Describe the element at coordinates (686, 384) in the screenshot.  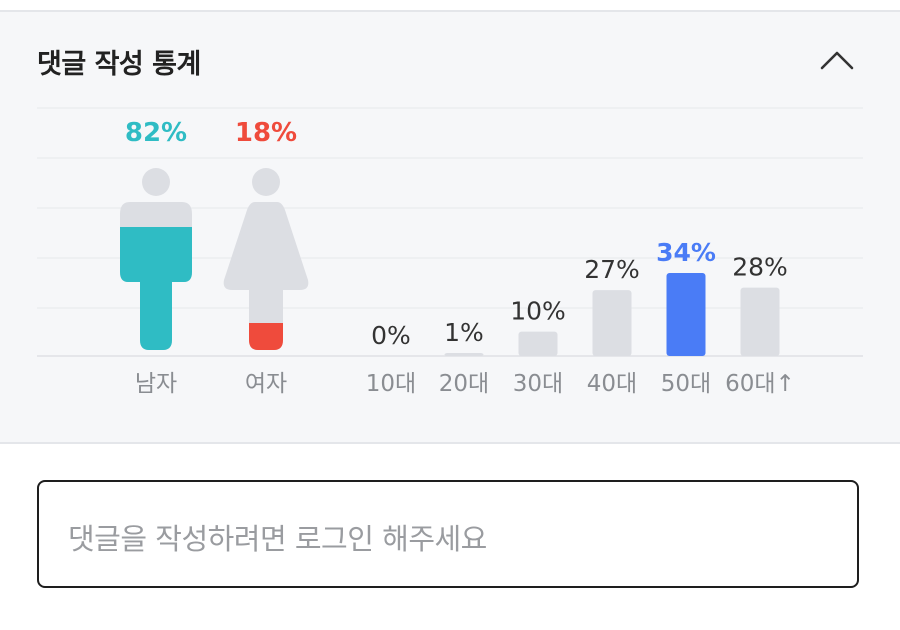
I see `age-category-label: 50대` at that location.